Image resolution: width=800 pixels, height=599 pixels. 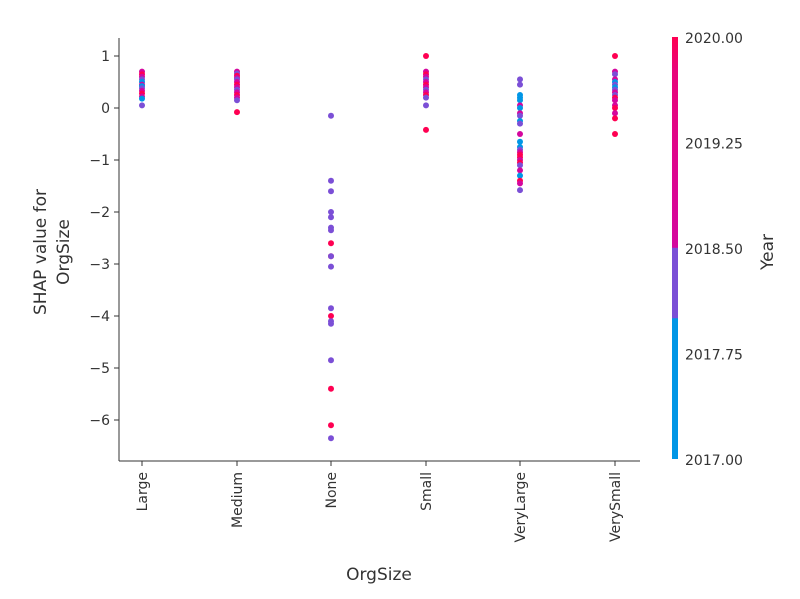 What do you see at coordinates (714, 39) in the screenshot?
I see `colorbar-tick-label: 2020.00` at bounding box center [714, 39].